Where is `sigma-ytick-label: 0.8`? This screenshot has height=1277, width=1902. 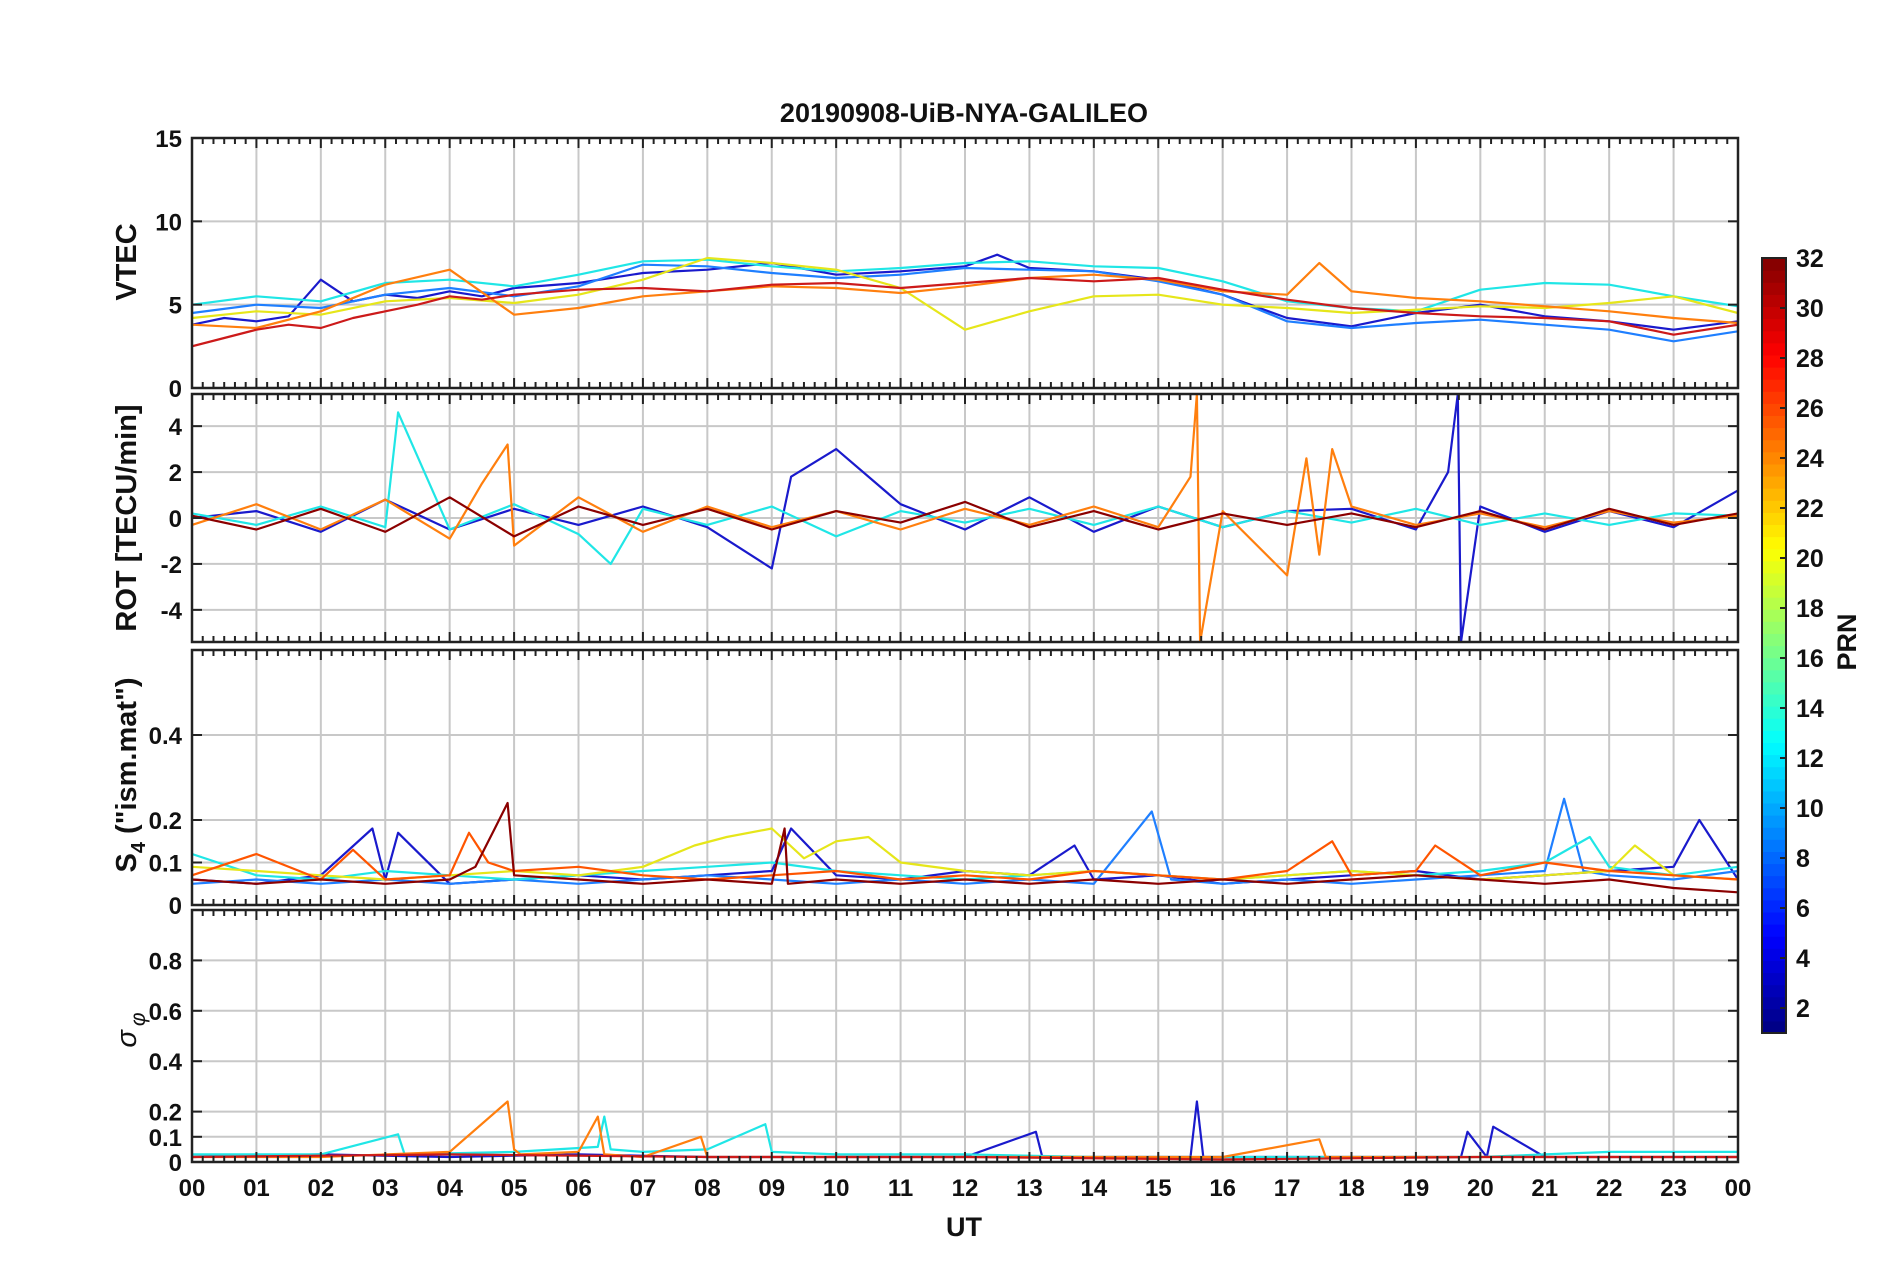
sigma-ytick-label: 0.8 is located at coordinates (165, 961).